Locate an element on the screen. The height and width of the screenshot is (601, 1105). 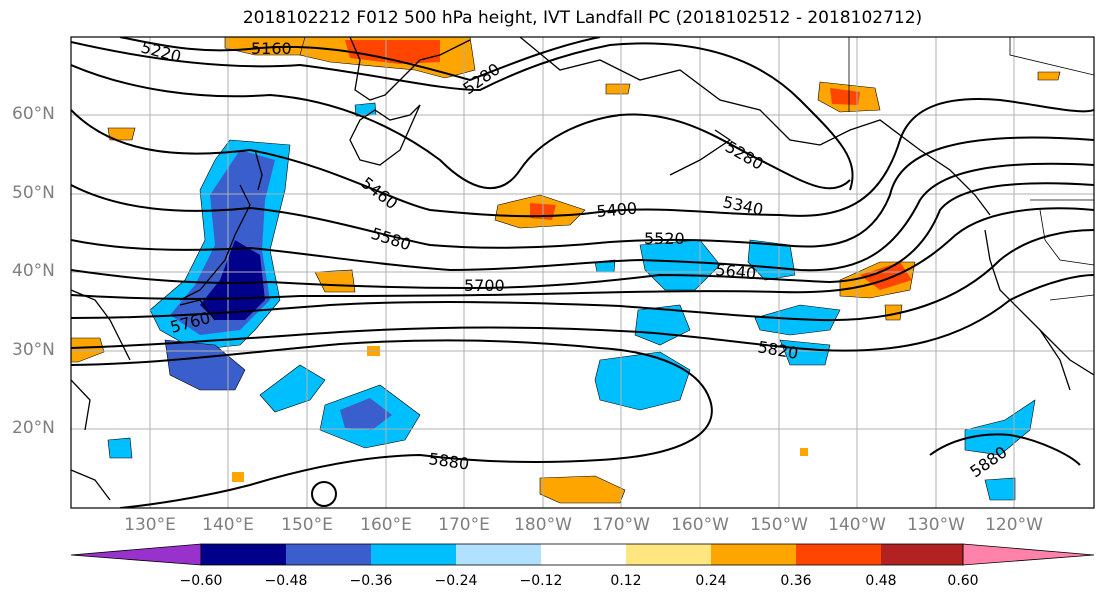
colorbar-extend-max is located at coordinates (1028, 554).